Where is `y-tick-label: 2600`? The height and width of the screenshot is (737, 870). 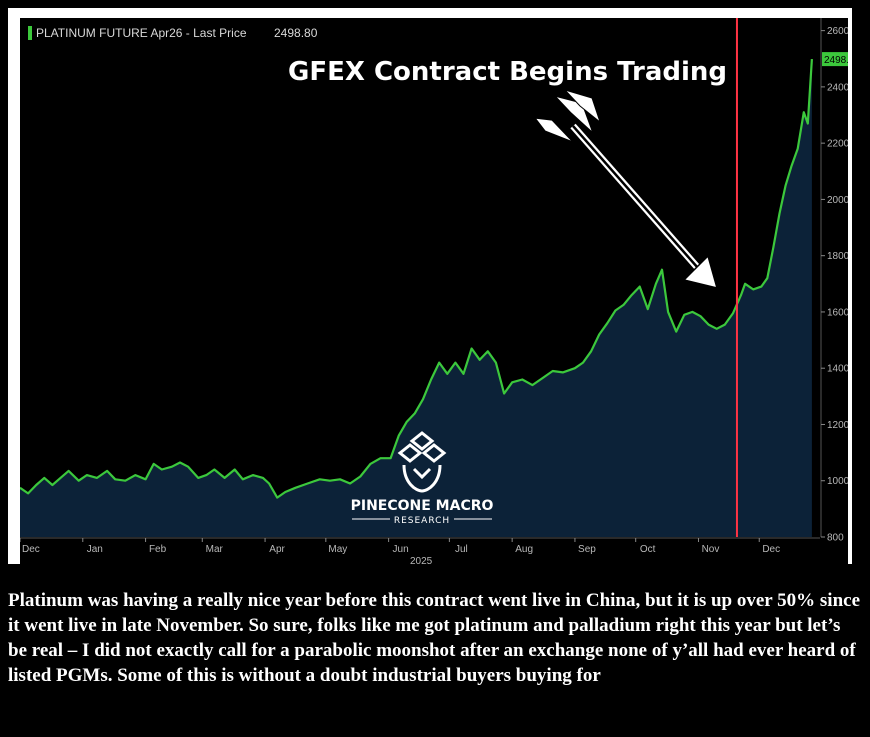 y-tick-label: 2600 is located at coordinates (837, 31).